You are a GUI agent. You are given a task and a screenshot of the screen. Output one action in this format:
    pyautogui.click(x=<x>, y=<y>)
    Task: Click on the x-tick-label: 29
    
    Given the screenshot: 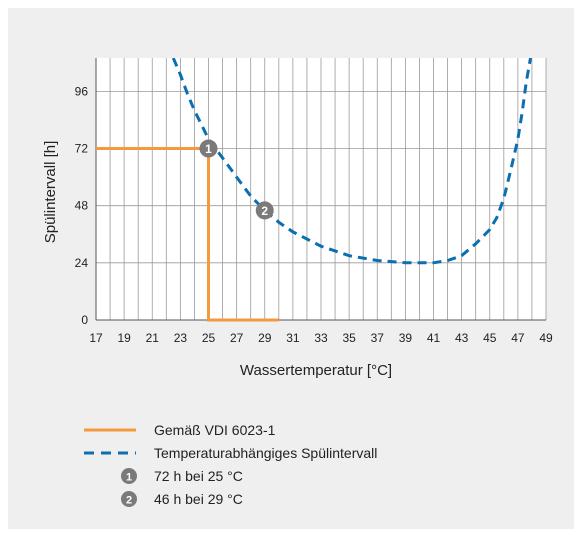 What is the action you would take?
    pyautogui.click(x=265, y=338)
    